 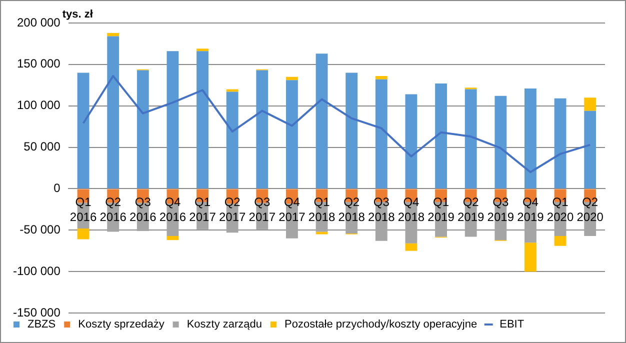 What do you see at coordinates (500, 209) in the screenshot?
I see `x-tick-label: Q3 2019` at bounding box center [500, 209].